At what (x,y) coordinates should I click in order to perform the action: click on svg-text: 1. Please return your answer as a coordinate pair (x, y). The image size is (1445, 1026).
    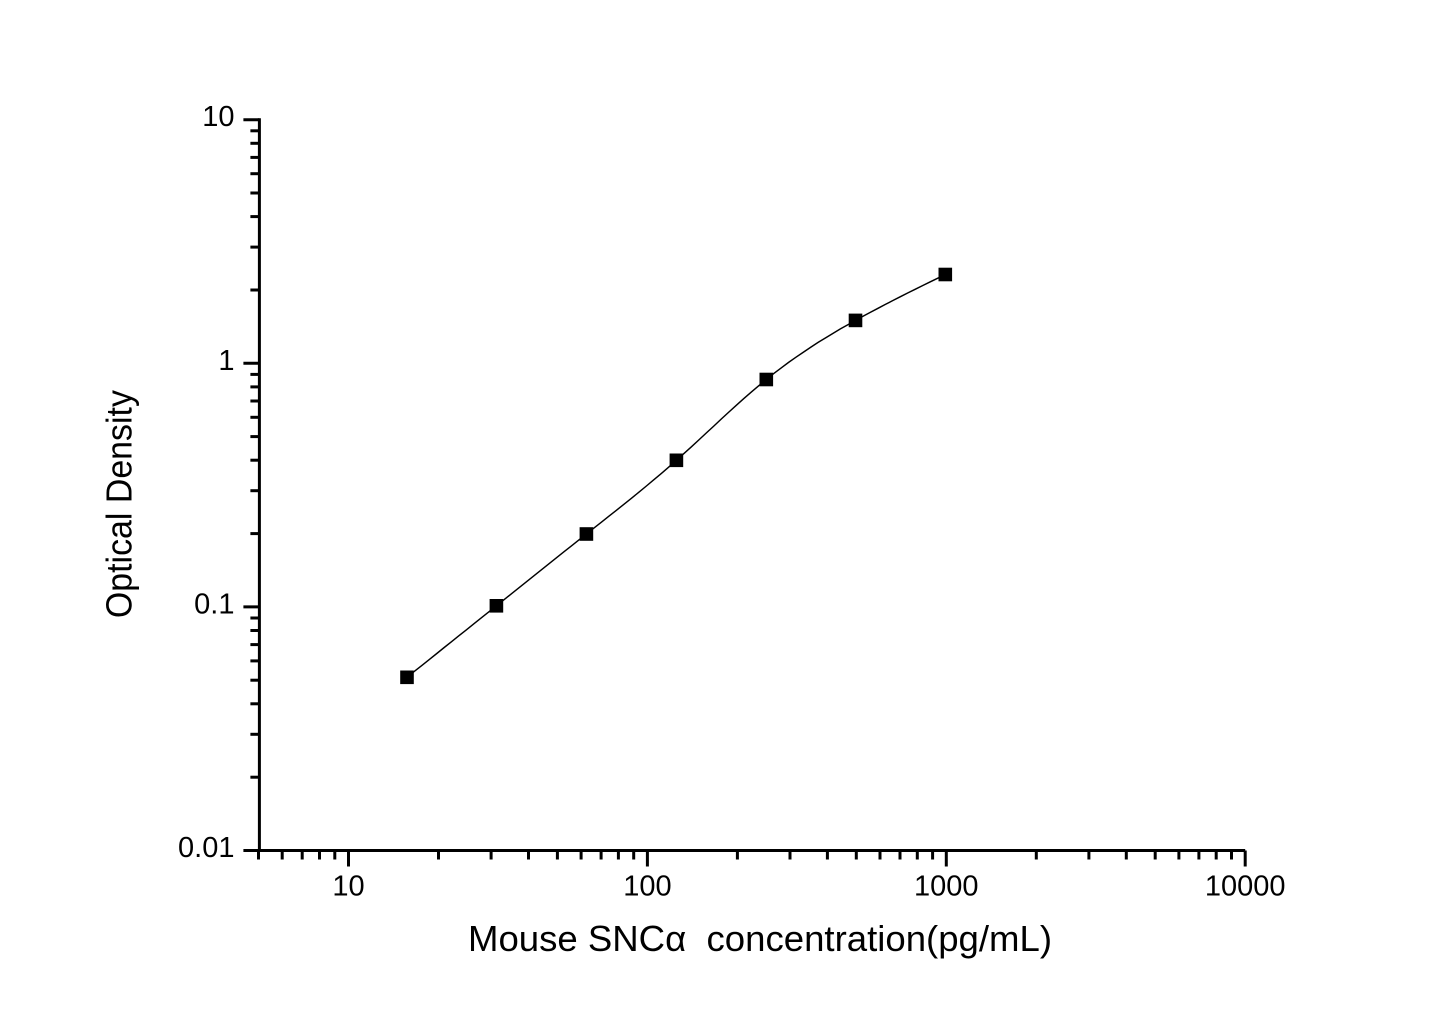
    Looking at the image, I should click on (226, 361).